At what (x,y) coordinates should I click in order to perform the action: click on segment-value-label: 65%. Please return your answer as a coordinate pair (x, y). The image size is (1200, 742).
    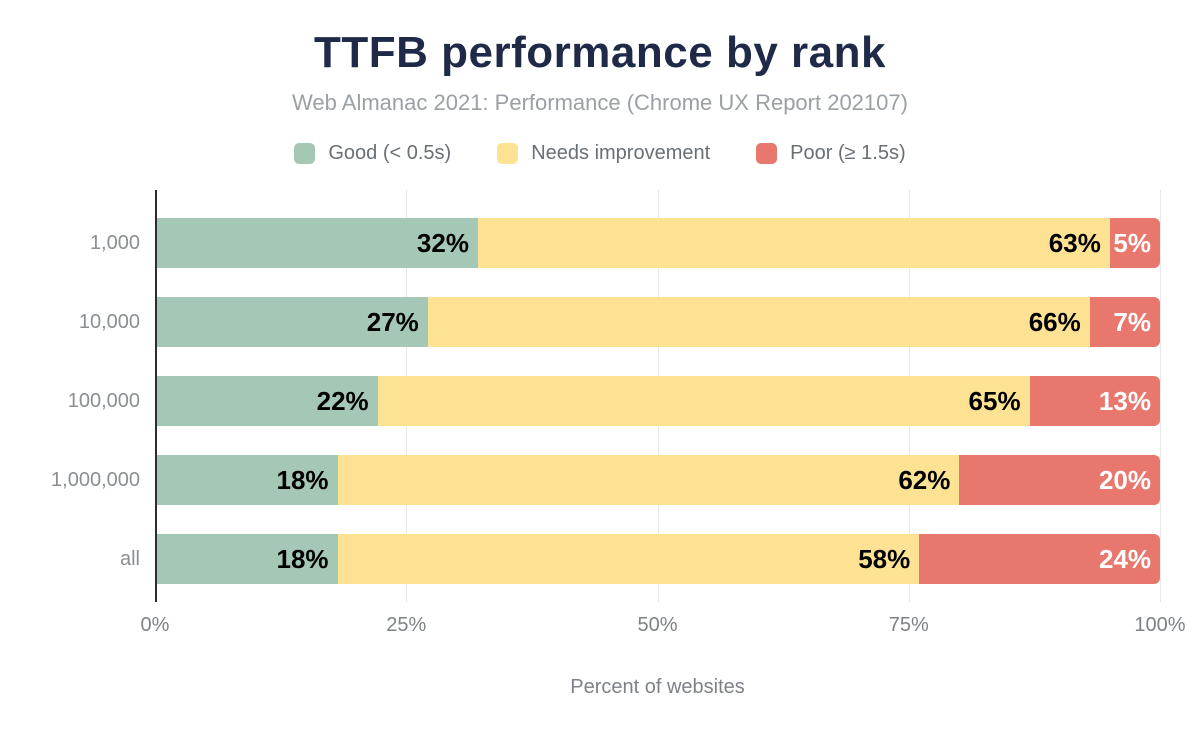
    Looking at the image, I should click on (994, 400).